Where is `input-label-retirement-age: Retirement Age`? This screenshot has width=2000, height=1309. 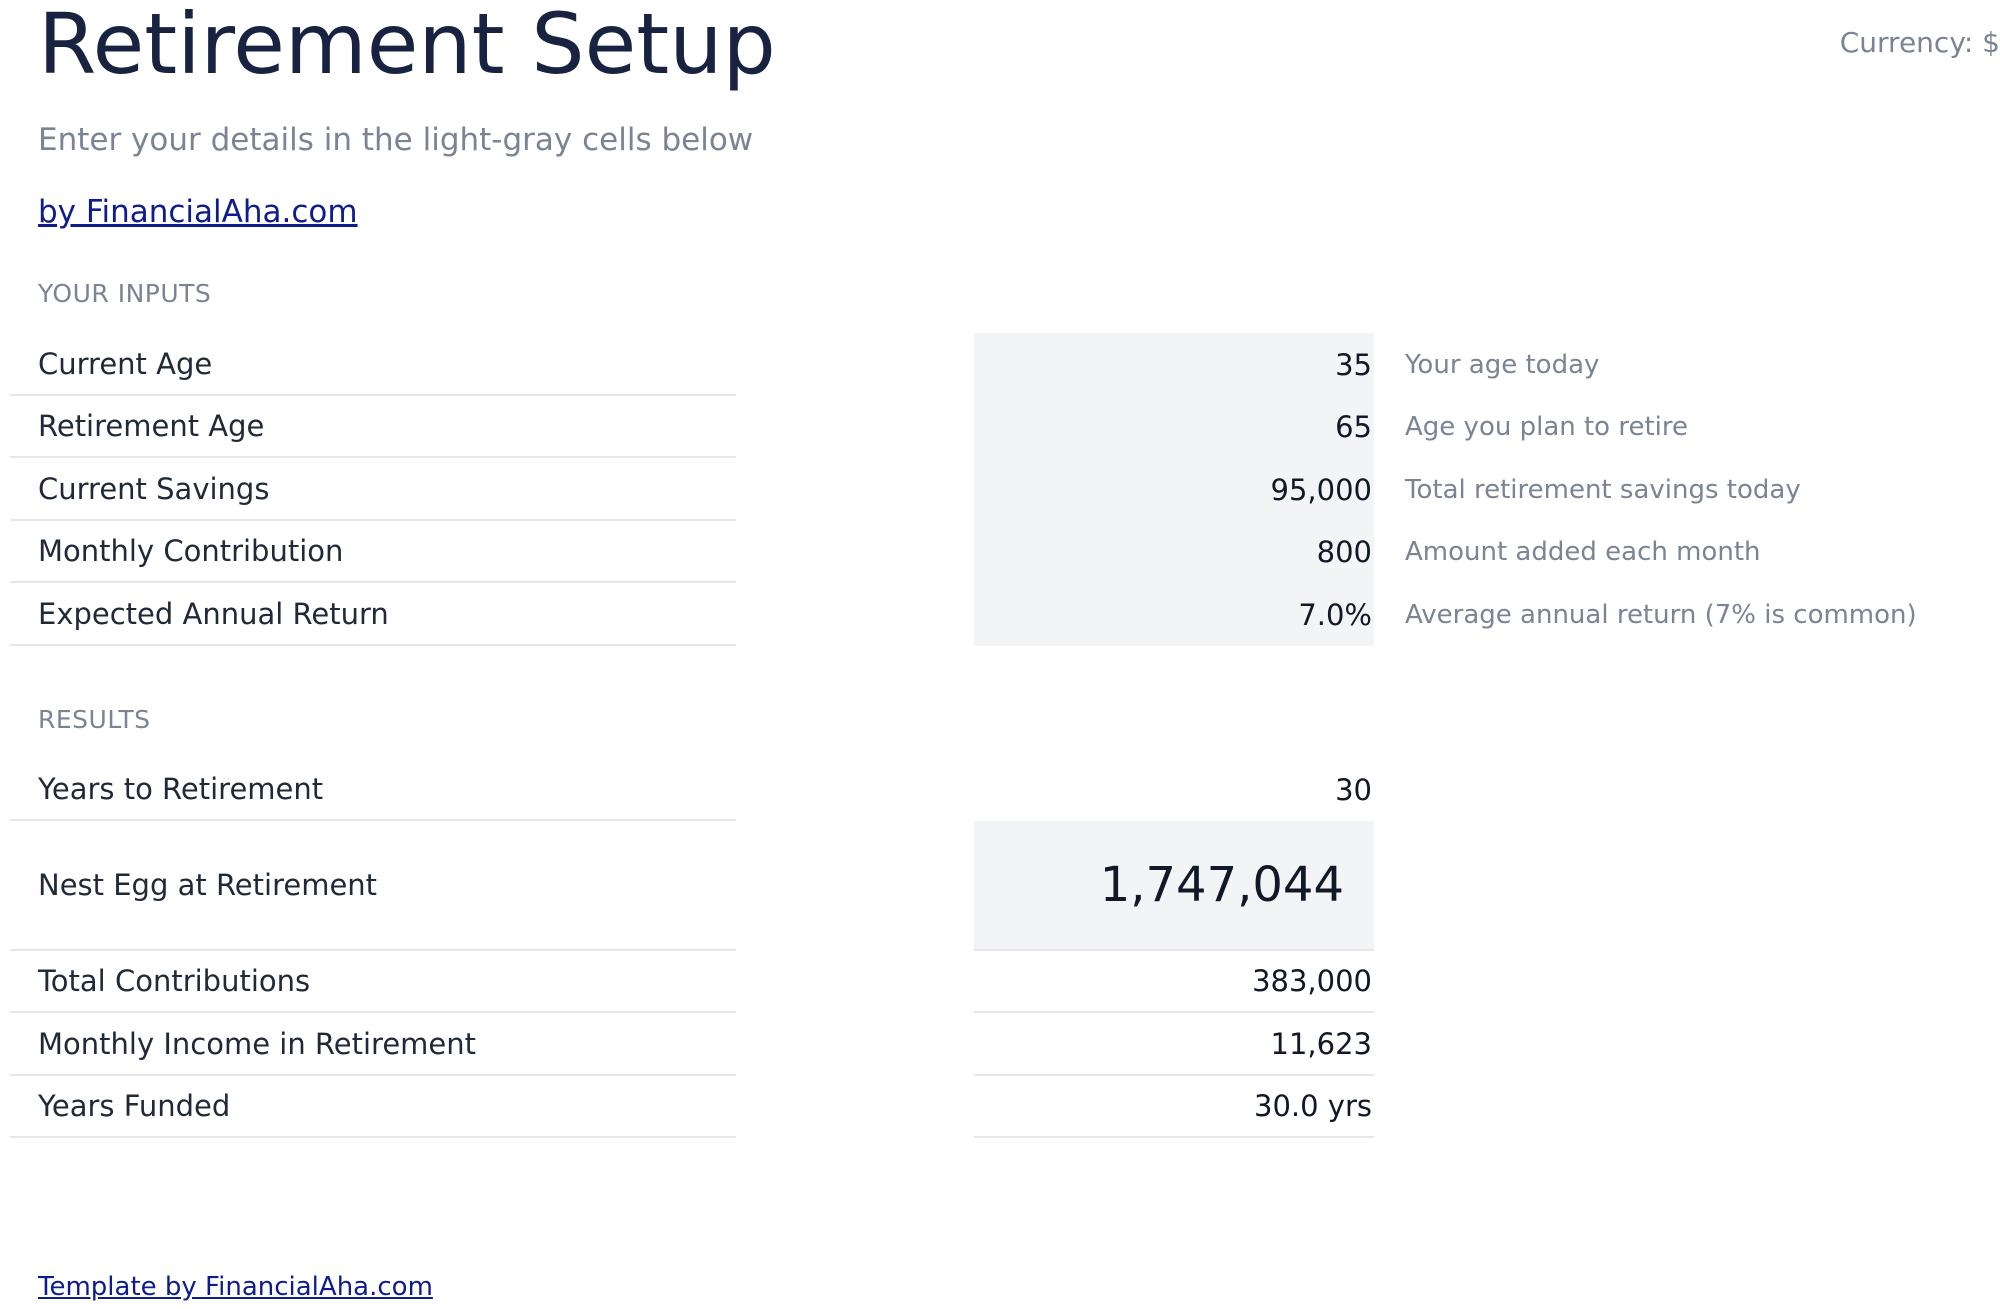 input-label-retirement-age: Retirement Age is located at coordinates (373, 427).